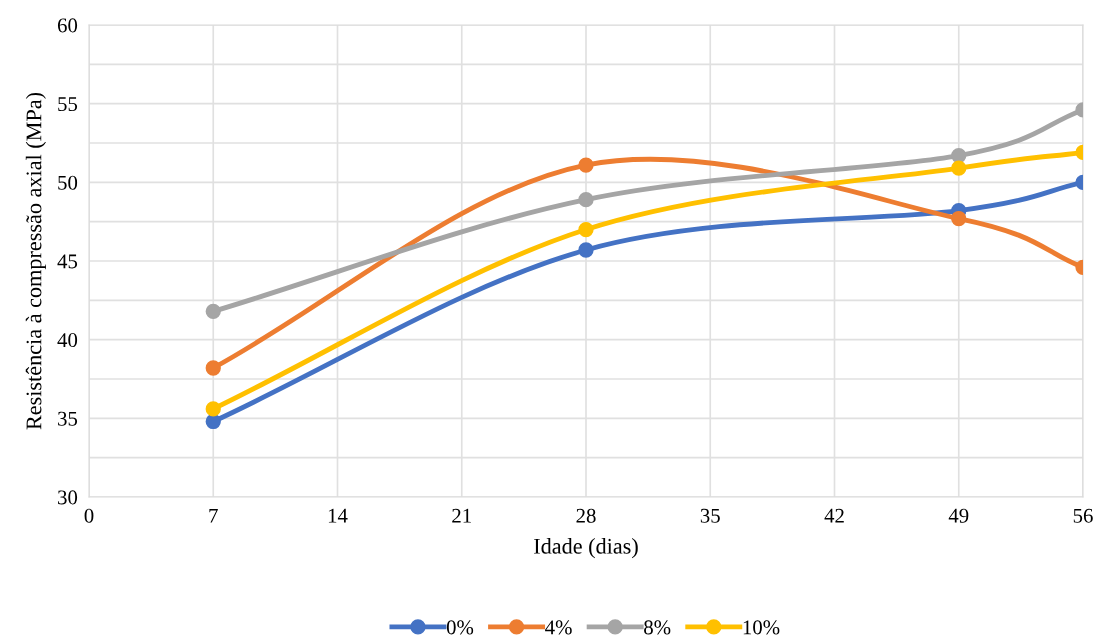 This screenshot has height=642, width=1101. Describe the element at coordinates (68, 182) in the screenshot. I see `y-tick-label: 50` at that location.